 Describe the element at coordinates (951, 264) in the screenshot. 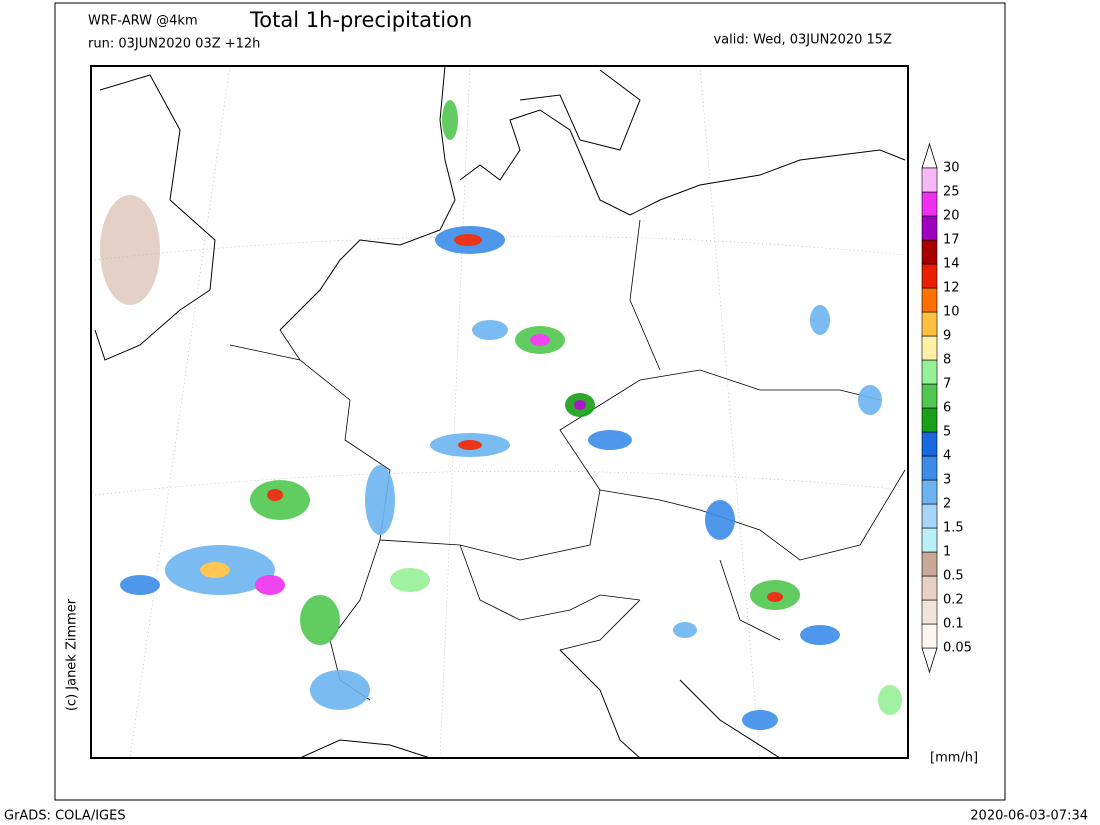

I see `colorbar-label: 14` at that location.